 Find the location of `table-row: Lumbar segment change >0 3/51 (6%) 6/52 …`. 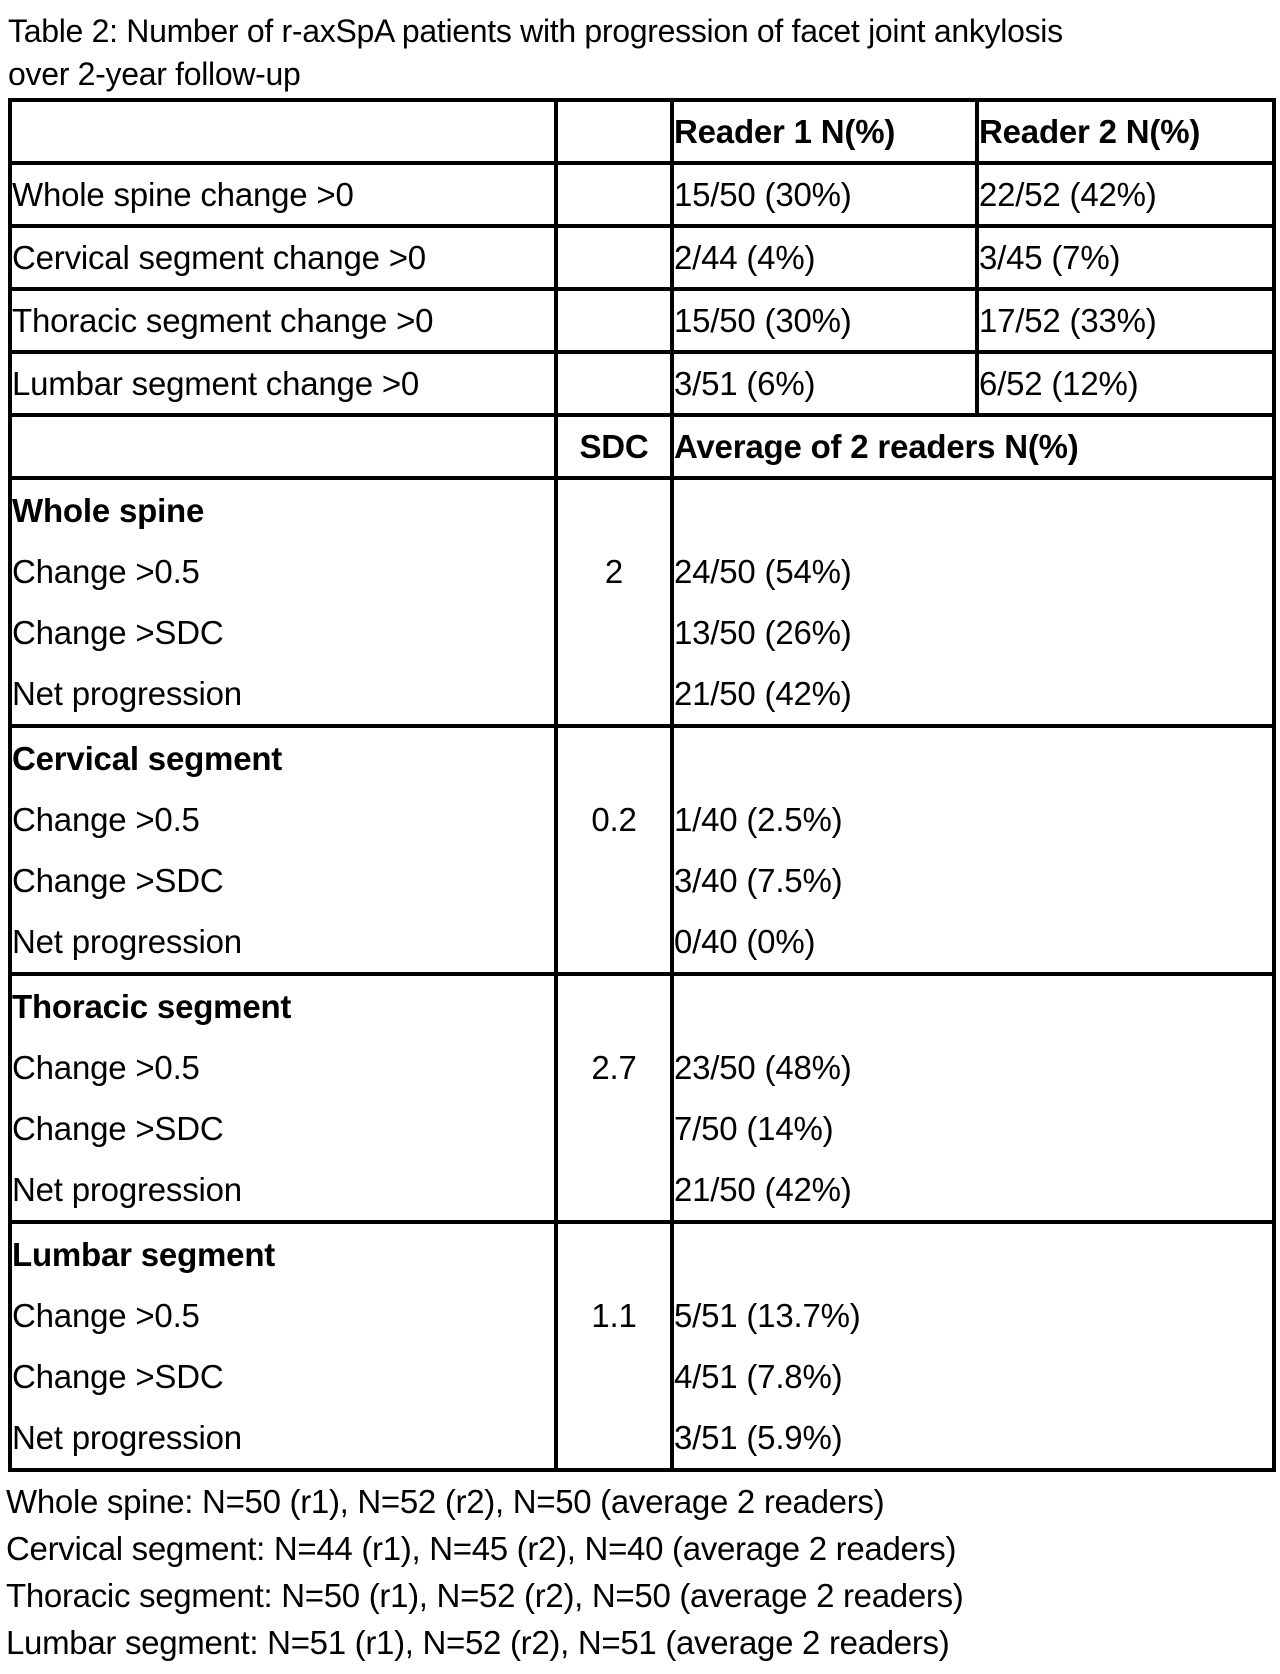

table-row: Lumbar segment change >0 3/51 (6%) 6/52 … is located at coordinates (642, 383).